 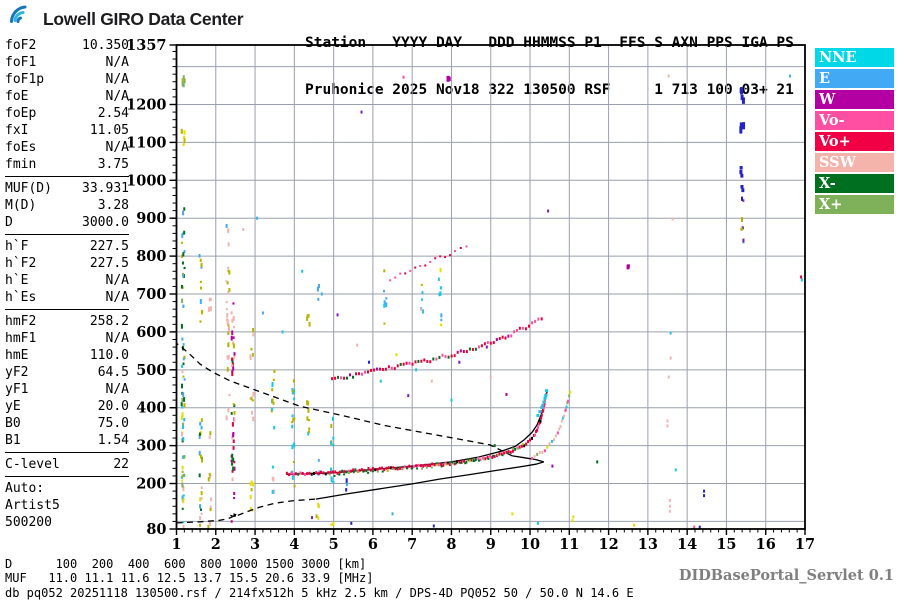 What do you see at coordinates (21, 164) in the screenshot?
I see `parameter-label: fmin` at bounding box center [21, 164].